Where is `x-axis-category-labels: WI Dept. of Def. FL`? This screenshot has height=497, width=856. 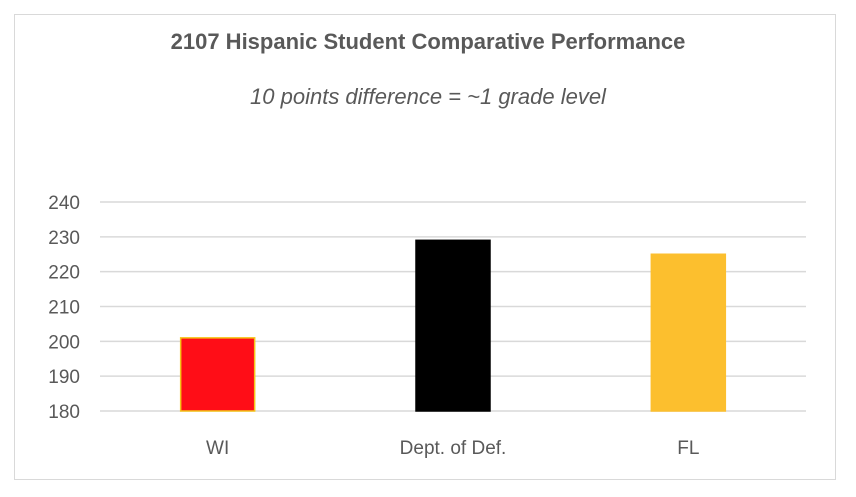
x-axis-category-labels: WI Dept. of Def. FL is located at coordinates (452, 448).